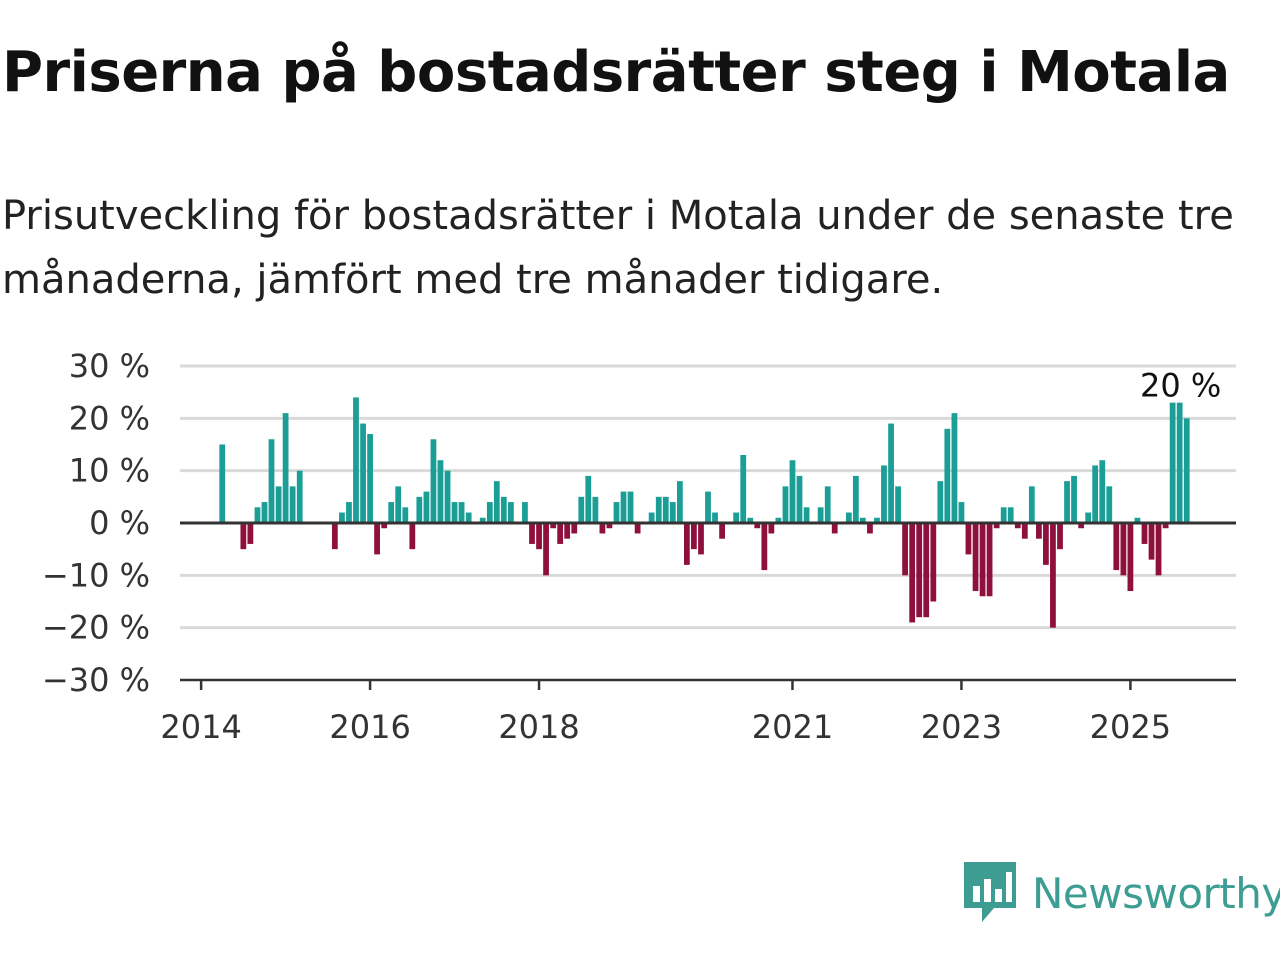  I want to click on y-tick-label: 20 %, so click(109, 418).